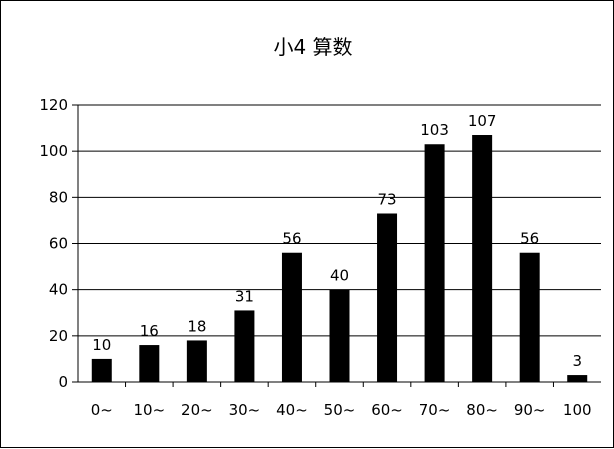 The height and width of the screenshot is (449, 614). I want to click on data-label: 16, so click(149, 331).